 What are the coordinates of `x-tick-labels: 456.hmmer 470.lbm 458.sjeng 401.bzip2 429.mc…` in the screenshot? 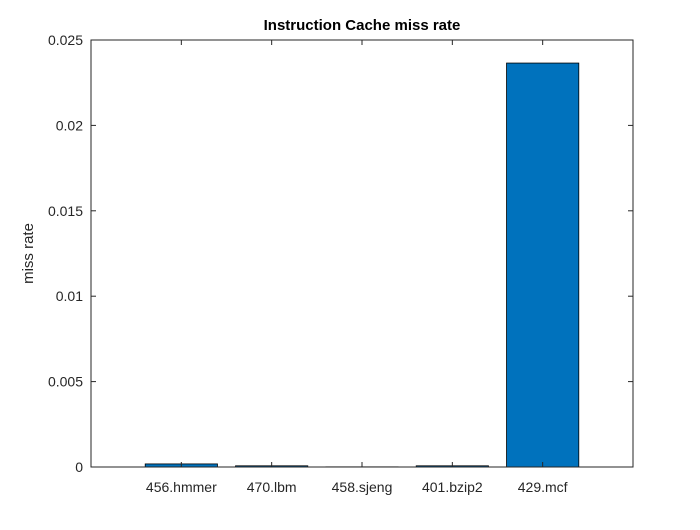 It's located at (357, 487).